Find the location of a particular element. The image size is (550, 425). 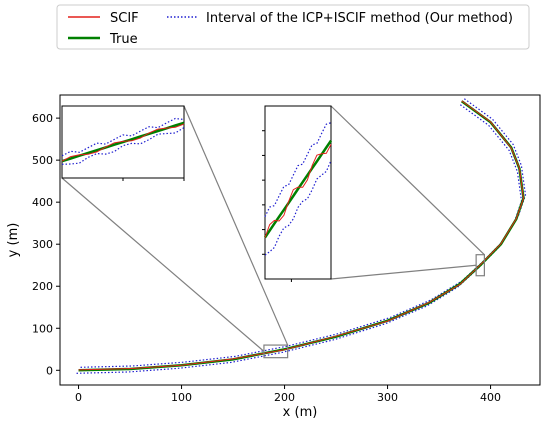

y-axis: 0 100 200 300 400 500 600 is located at coordinates (46, 244).